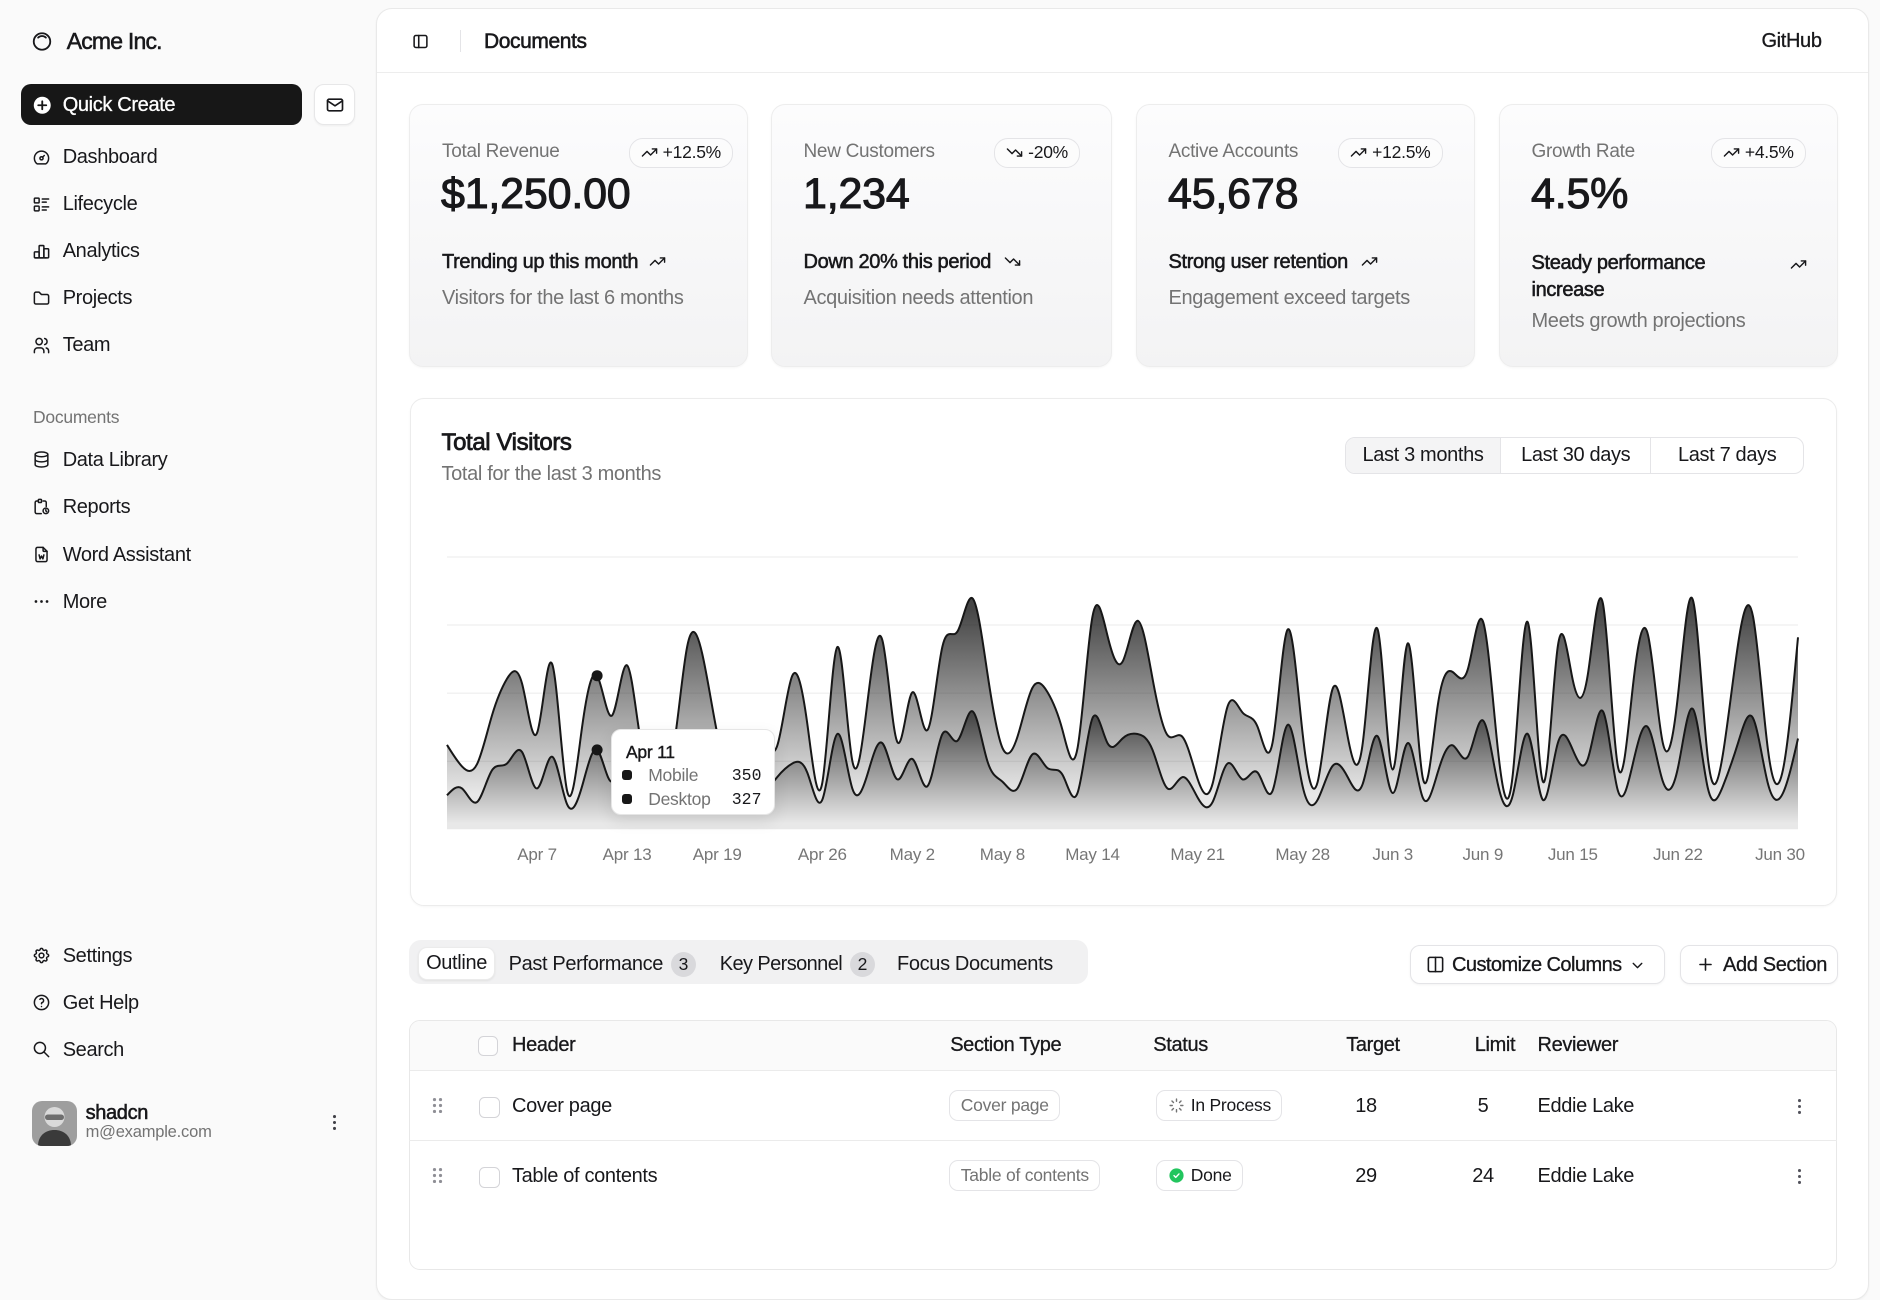 The image size is (1880, 1300). What do you see at coordinates (912, 854) in the screenshot?
I see `svg-text: May 2` at bounding box center [912, 854].